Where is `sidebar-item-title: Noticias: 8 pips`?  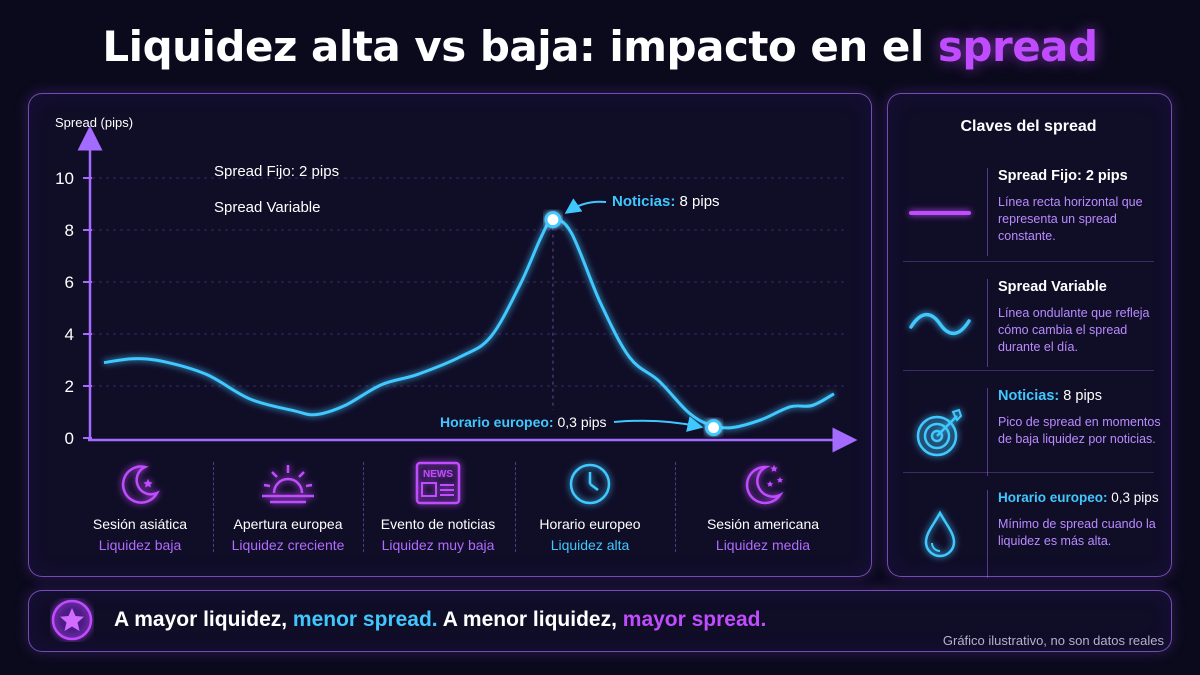 sidebar-item-title: Noticias: 8 pips is located at coordinates (1050, 396).